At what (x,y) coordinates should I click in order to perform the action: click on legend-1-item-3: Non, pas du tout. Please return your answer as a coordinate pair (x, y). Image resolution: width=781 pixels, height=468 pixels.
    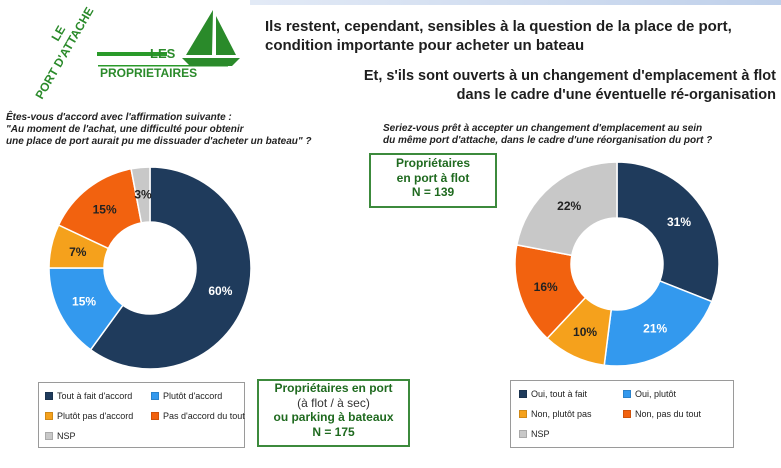
    Looking at the image, I should click on (662, 414).